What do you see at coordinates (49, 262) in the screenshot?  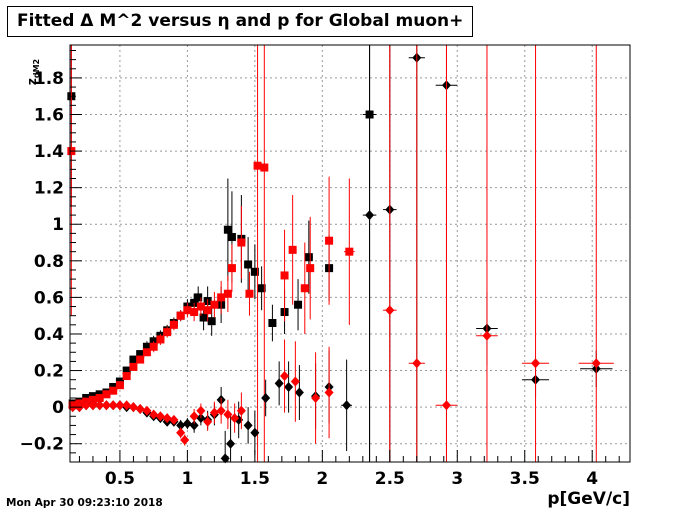 I see `y-tick-label: 0.8` at bounding box center [49, 262].